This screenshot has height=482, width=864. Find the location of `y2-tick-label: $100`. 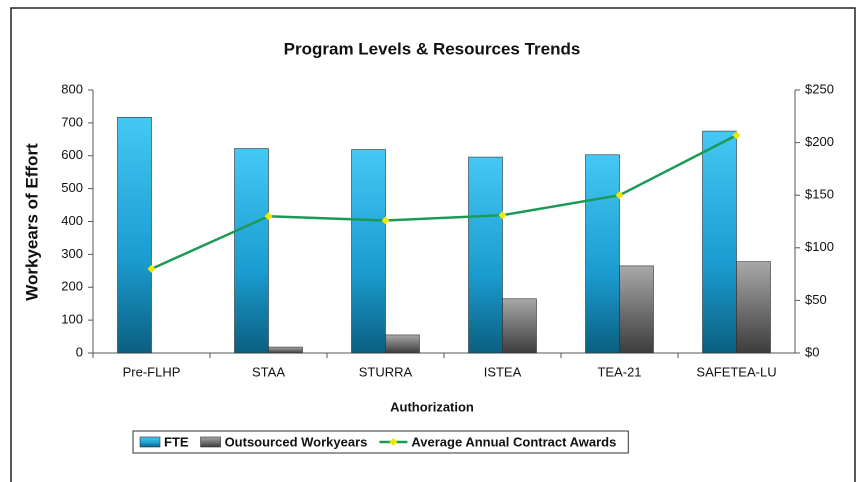

y2-tick-label: $100 is located at coordinates (819, 246).